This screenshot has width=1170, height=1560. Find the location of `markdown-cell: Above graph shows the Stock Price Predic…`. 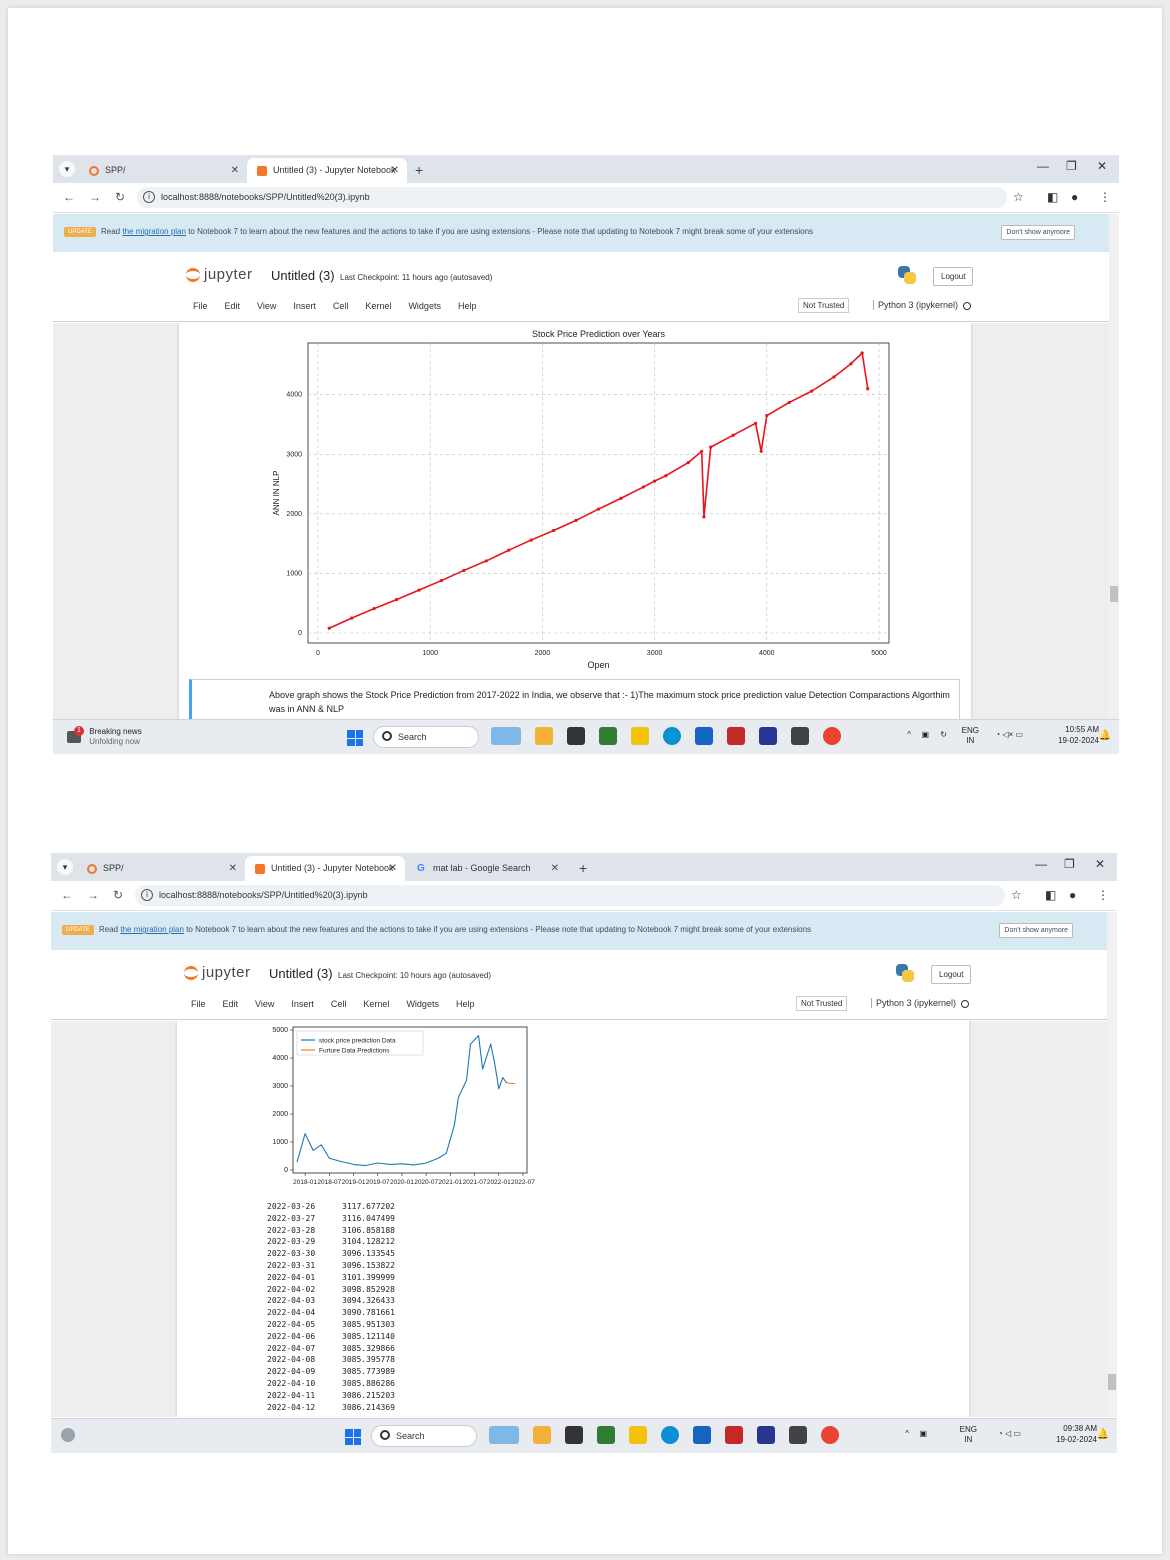

markdown-cell: Above graph shows the Stock Price Predic… is located at coordinates (574, 699).